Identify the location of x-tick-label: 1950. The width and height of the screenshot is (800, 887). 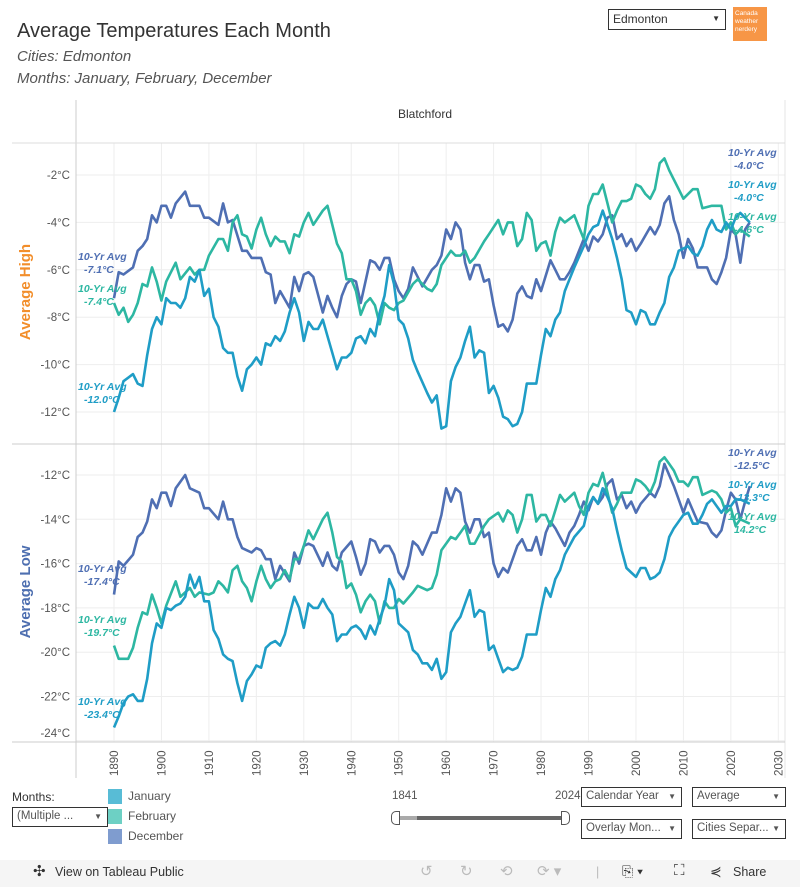
(400, 763).